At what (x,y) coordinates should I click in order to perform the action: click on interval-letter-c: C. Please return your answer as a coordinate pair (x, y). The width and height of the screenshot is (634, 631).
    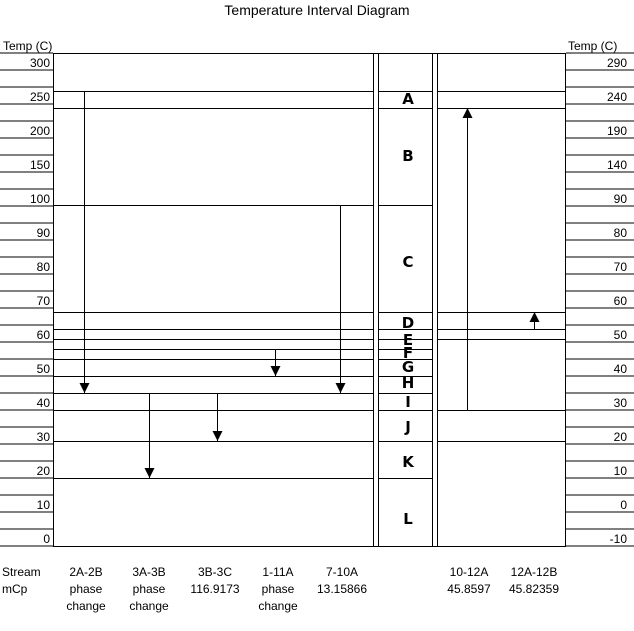
    Looking at the image, I should click on (407, 262).